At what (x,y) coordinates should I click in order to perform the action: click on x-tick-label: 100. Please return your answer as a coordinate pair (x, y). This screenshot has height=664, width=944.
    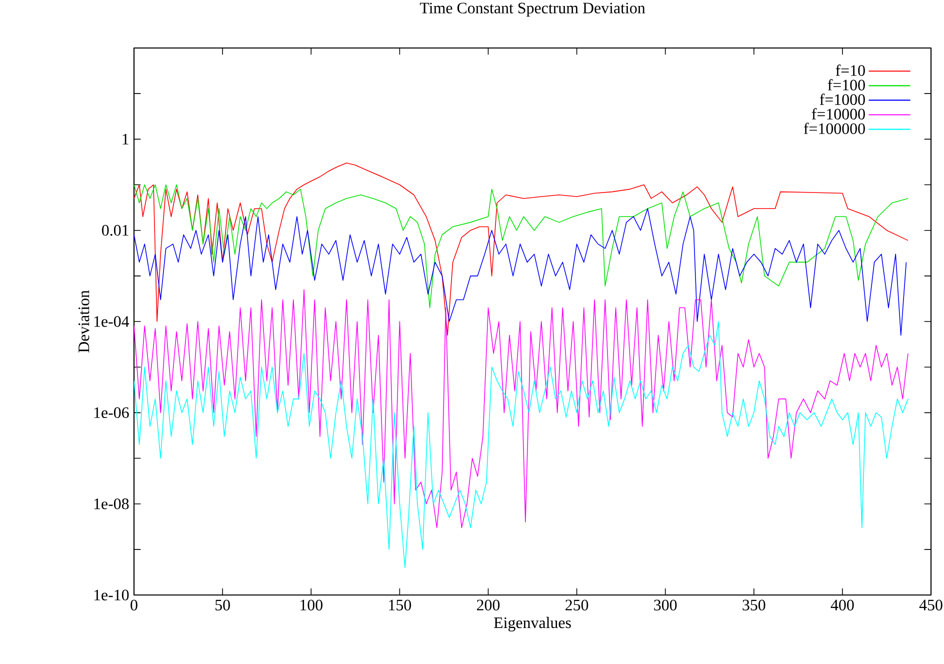
    Looking at the image, I should click on (311, 605).